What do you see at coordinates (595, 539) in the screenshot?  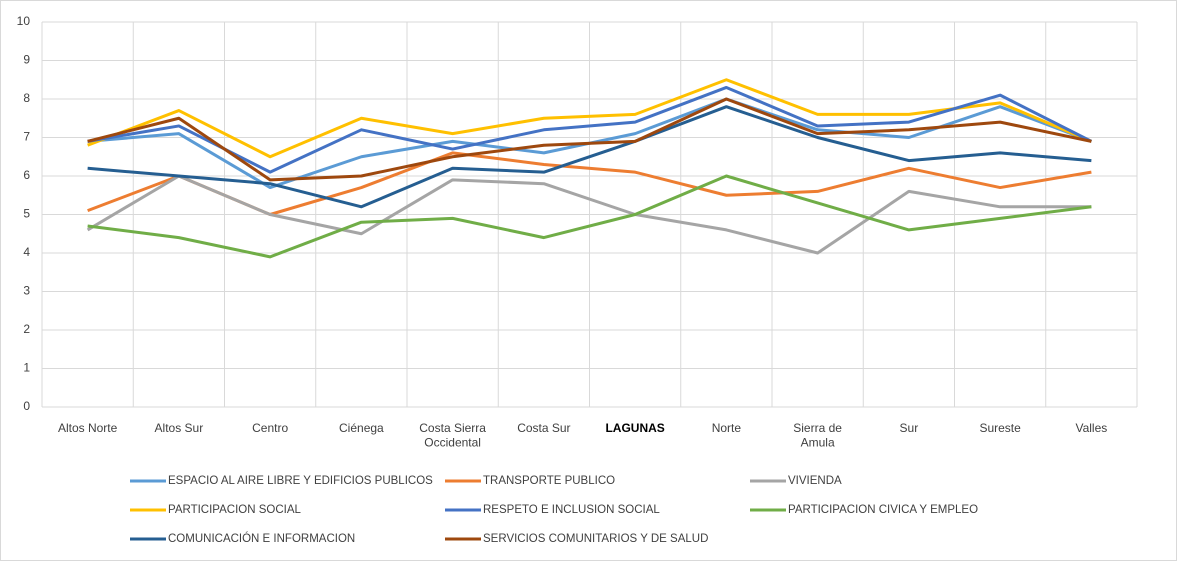 I see `legend-label: SERVICIOS COMUNITARIOS Y DE SALUD` at bounding box center [595, 539].